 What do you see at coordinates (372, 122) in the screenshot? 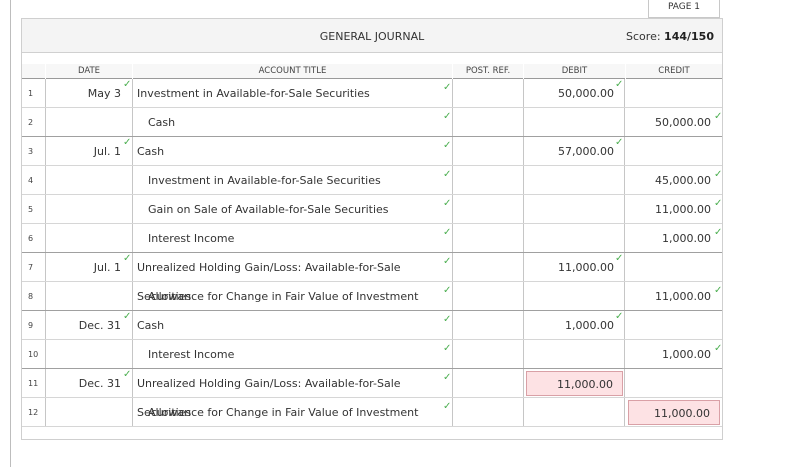
I see `journal-row: 2 Cash 50,000.00 ✓ ✓` at bounding box center [372, 122].